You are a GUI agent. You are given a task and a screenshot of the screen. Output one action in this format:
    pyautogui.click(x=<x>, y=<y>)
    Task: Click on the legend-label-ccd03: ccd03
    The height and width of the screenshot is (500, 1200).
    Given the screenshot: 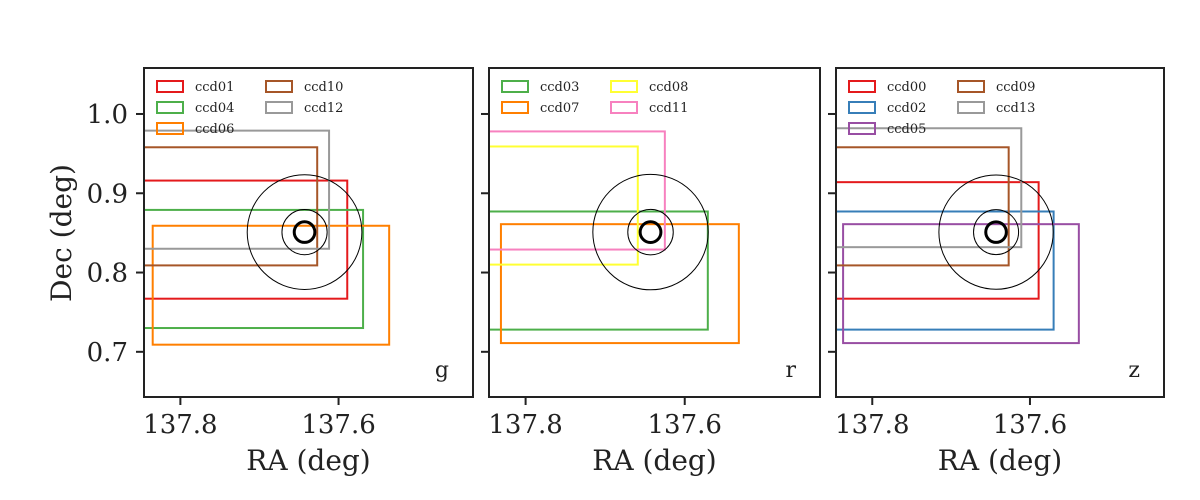 What is the action you would take?
    pyautogui.click(x=559, y=87)
    